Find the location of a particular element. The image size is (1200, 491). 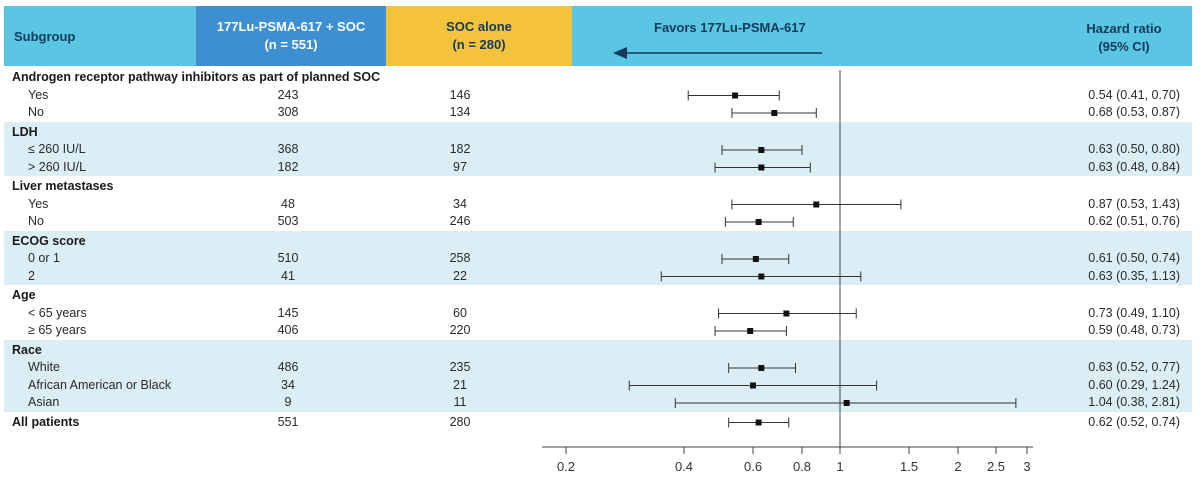

subgroup-label: ≤ 260 IU/L is located at coordinates (57, 149).